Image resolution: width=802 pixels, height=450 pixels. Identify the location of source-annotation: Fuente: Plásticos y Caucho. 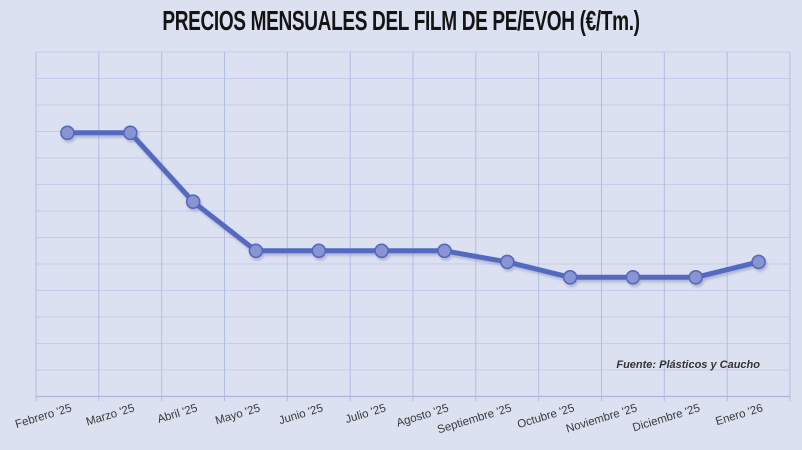
(688, 365).